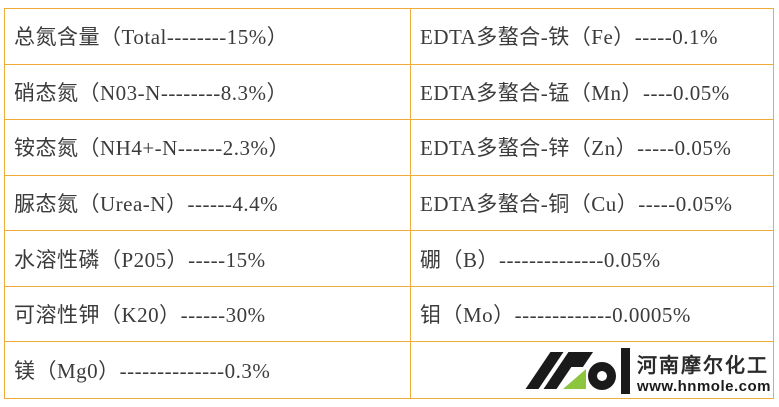 The height and width of the screenshot is (407, 779). Describe the element at coordinates (602, 376) in the screenshot. I see `logo-ring-icon` at that location.